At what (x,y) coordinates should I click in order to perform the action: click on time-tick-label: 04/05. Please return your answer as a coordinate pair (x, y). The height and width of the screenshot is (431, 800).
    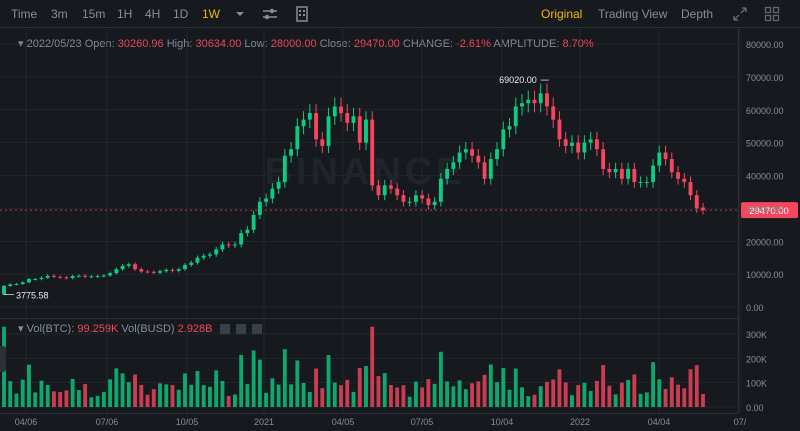
    Looking at the image, I should click on (343, 422).